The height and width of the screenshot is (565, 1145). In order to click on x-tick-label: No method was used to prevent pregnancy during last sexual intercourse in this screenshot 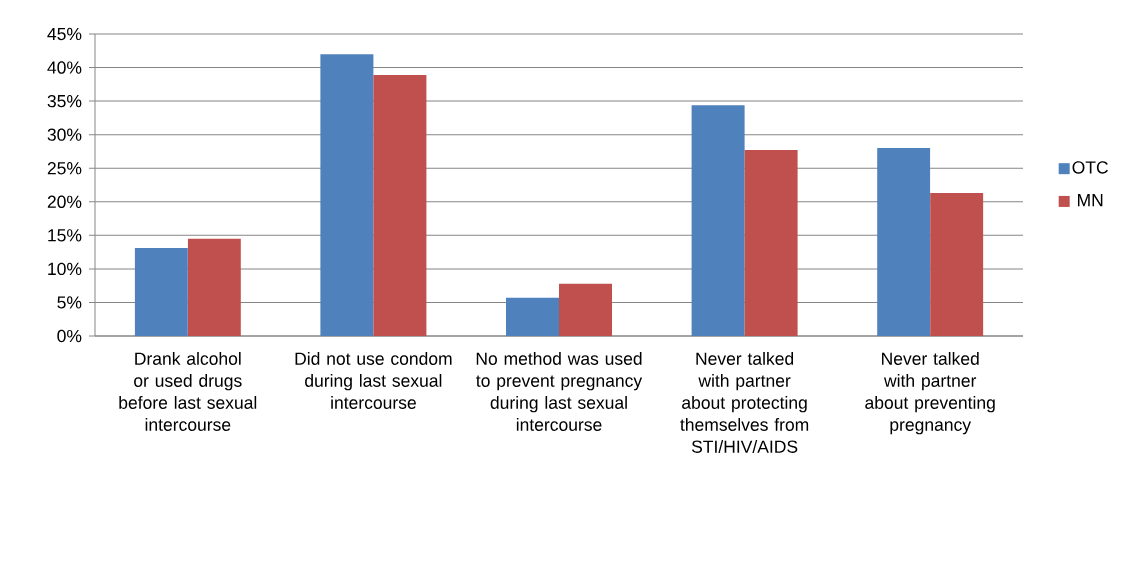, I will do `click(559, 391)`.